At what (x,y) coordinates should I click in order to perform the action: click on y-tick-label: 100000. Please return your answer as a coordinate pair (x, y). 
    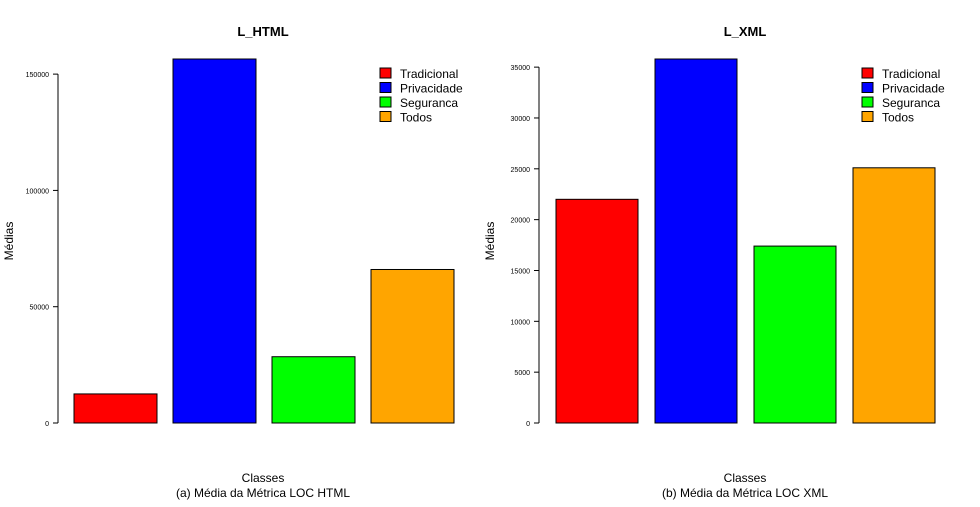
    Looking at the image, I should click on (37, 191).